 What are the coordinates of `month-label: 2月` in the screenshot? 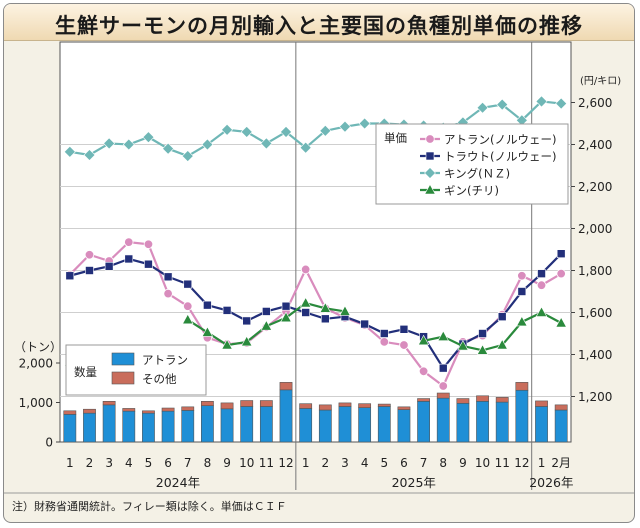 It's located at (561, 463).